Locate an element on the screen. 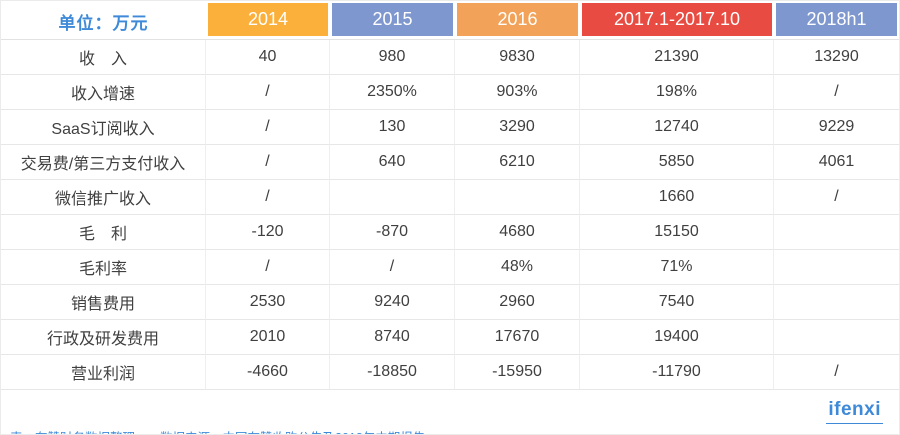 This screenshot has width=900, height=435. table-cell: 15150 is located at coordinates (677, 232).